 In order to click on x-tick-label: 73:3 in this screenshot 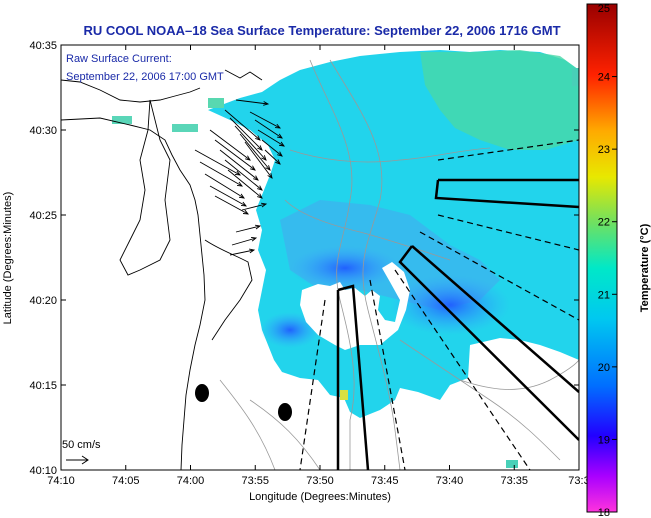, I will do `click(578, 481)`.